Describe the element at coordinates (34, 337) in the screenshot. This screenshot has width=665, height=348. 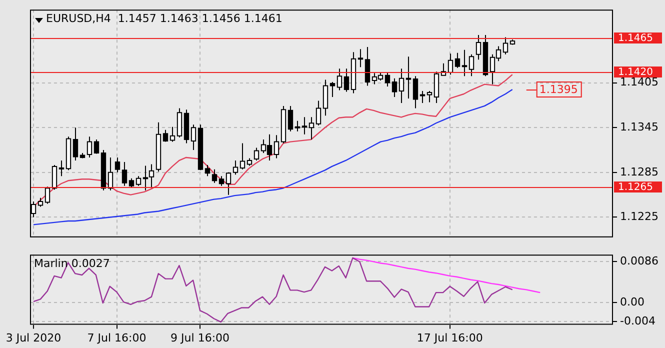
I see `x-tick-label: 3 Jul 2020` at that location.